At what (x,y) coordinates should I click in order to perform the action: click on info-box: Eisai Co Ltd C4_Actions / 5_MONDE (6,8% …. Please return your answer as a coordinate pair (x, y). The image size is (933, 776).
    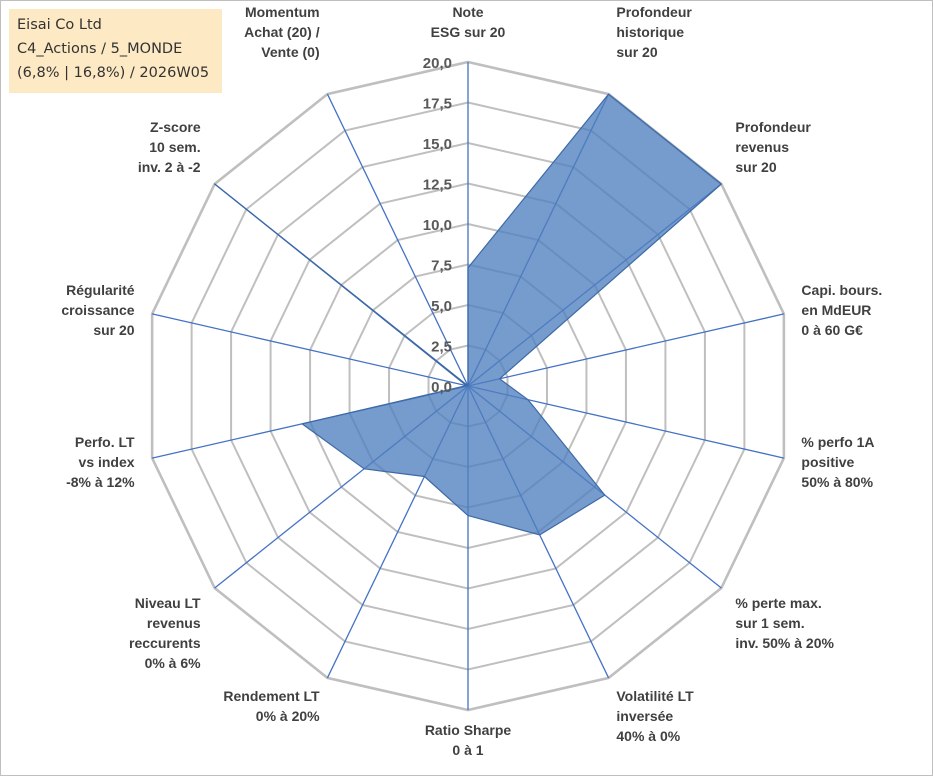
    Looking at the image, I should click on (115, 51).